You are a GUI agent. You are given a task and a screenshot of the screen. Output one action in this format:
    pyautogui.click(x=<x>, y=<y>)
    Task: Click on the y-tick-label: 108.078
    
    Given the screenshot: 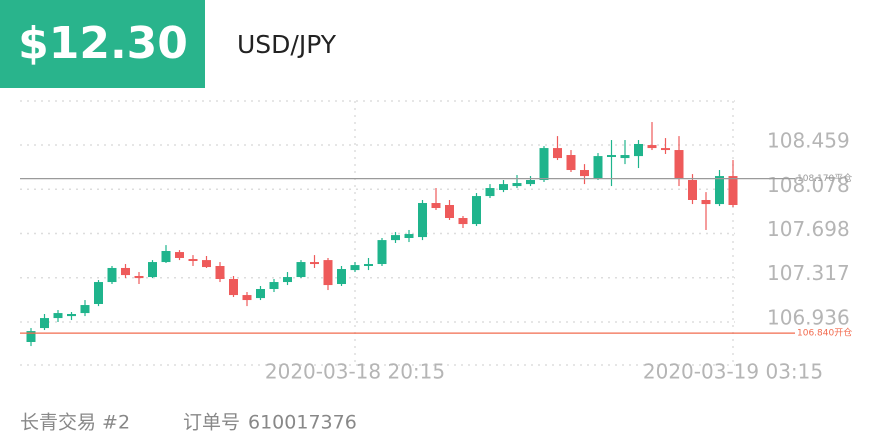 What is the action you would take?
    pyautogui.click(x=808, y=185)
    